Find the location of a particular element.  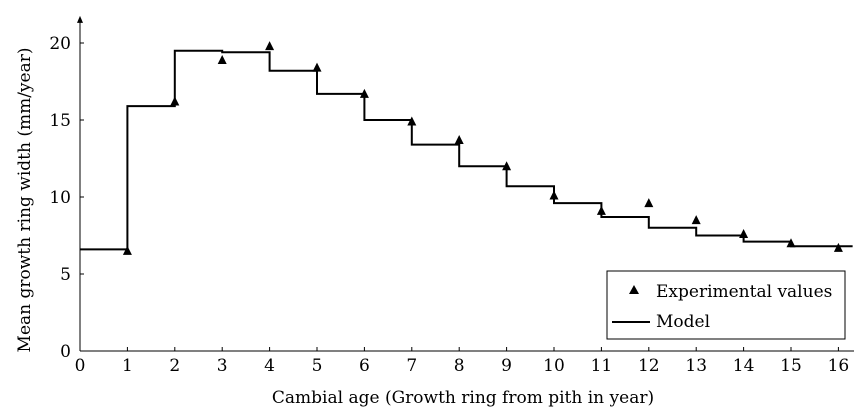

x-tick-label: 5 is located at coordinates (317, 366).